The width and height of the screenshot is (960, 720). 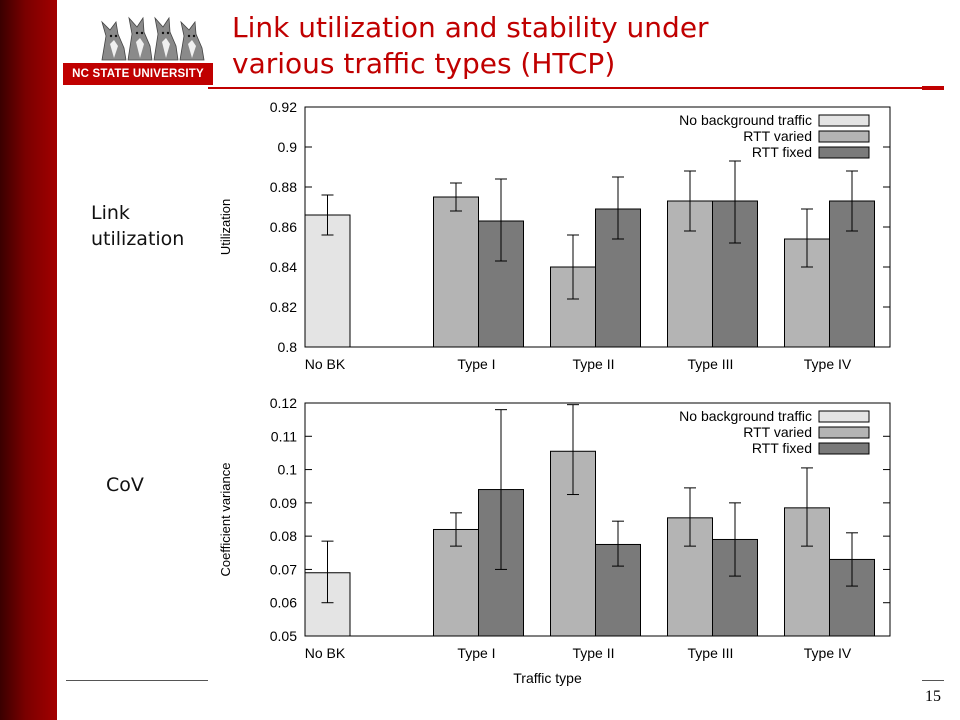 I want to click on util-y-axis-label: Utilization, so click(x=225, y=227).